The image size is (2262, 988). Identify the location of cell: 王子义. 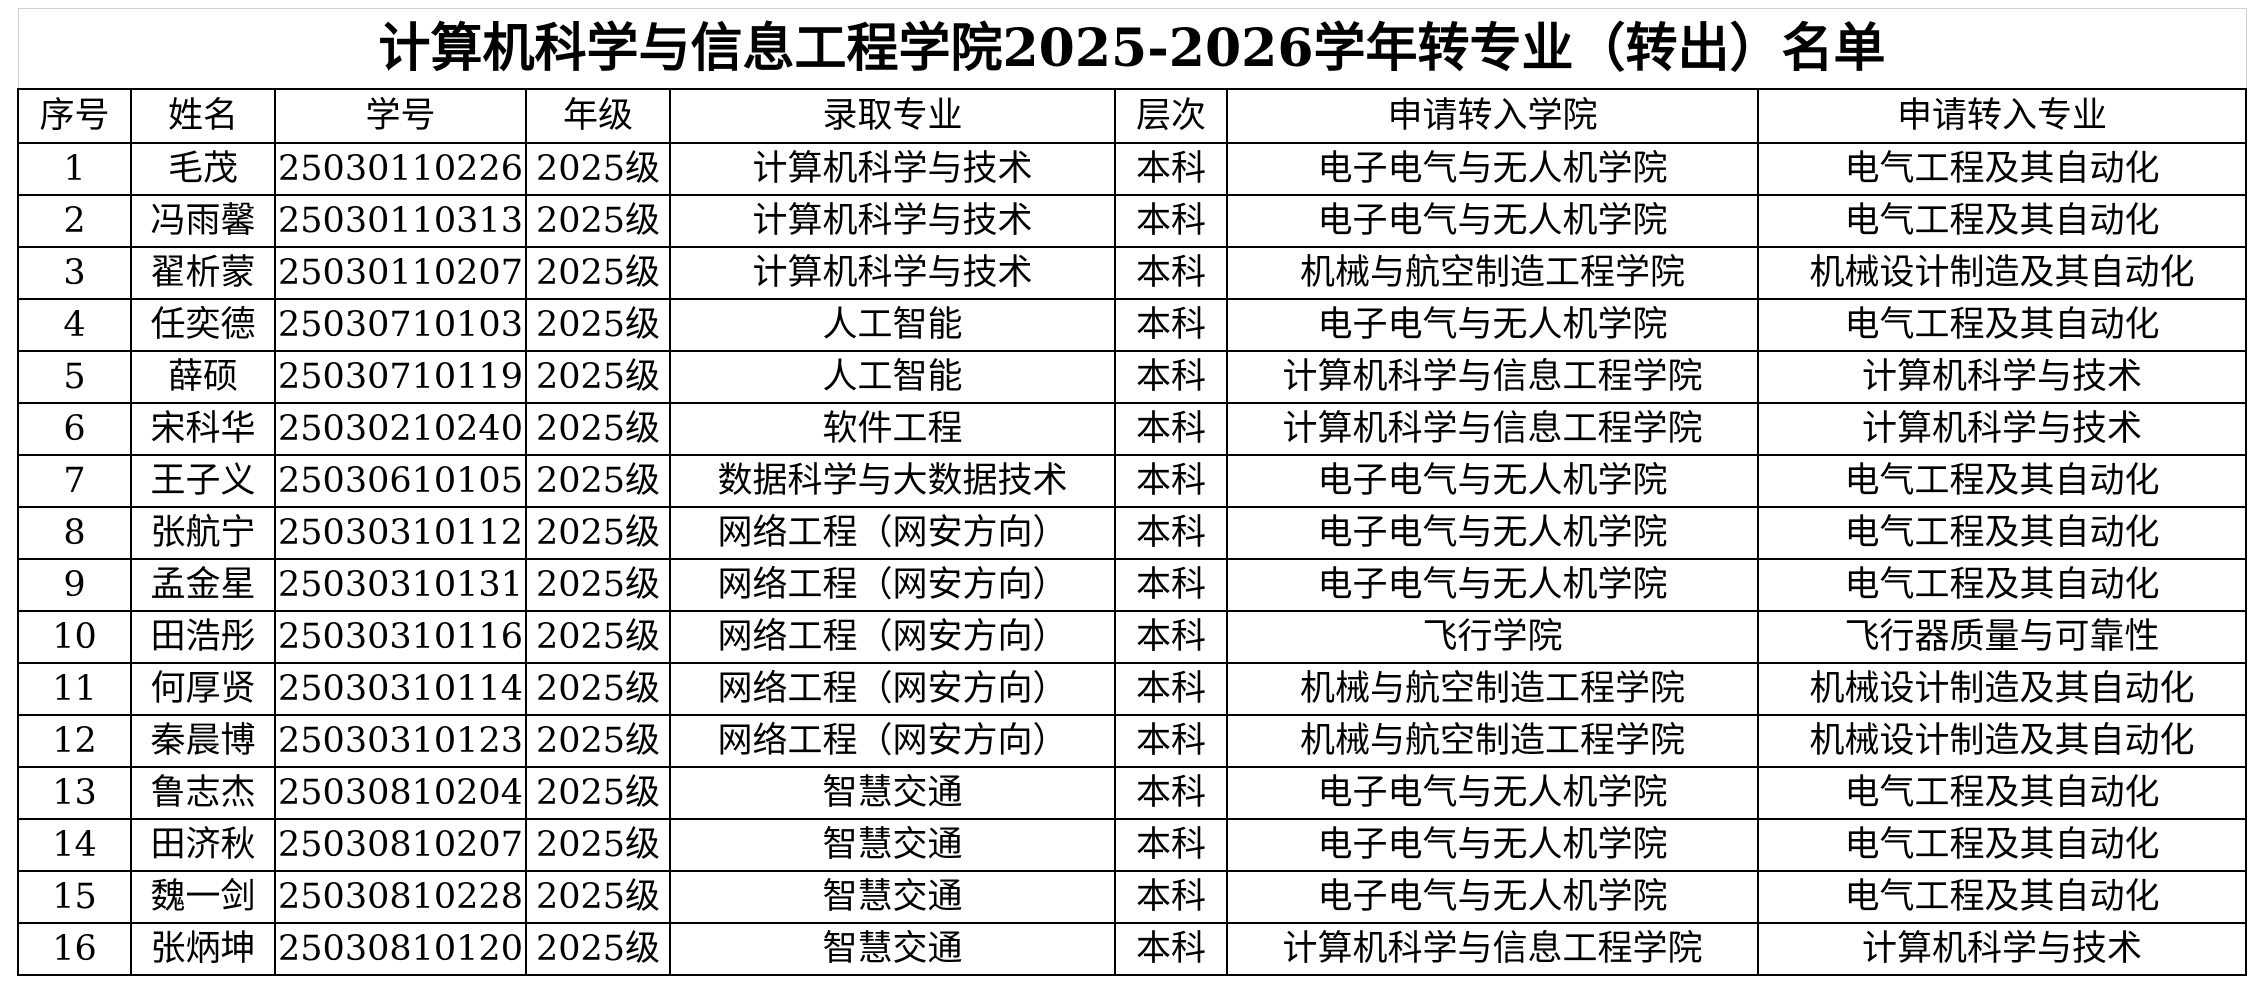
(203, 481).